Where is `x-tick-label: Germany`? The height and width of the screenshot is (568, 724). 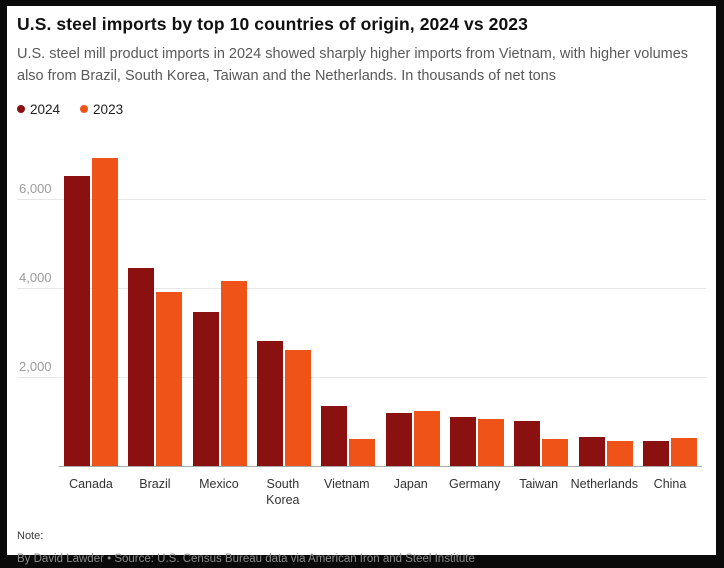
x-tick-label: Germany is located at coordinates (474, 483).